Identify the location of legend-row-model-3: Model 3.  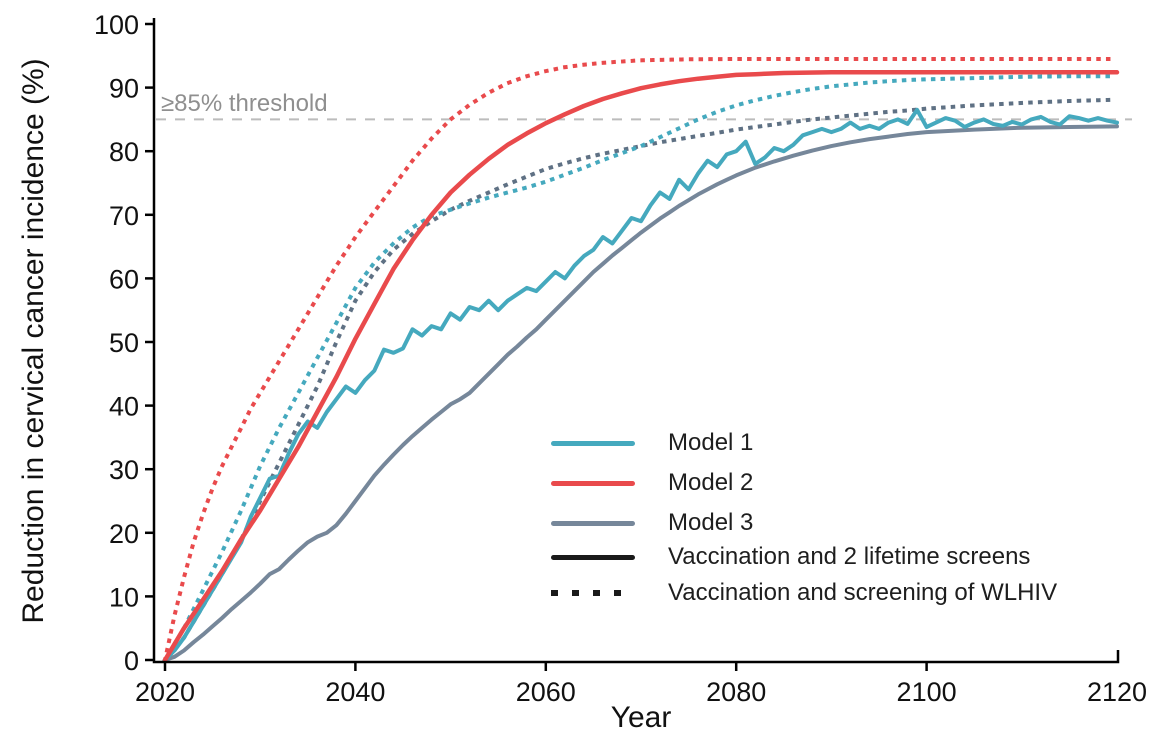
(652, 522).